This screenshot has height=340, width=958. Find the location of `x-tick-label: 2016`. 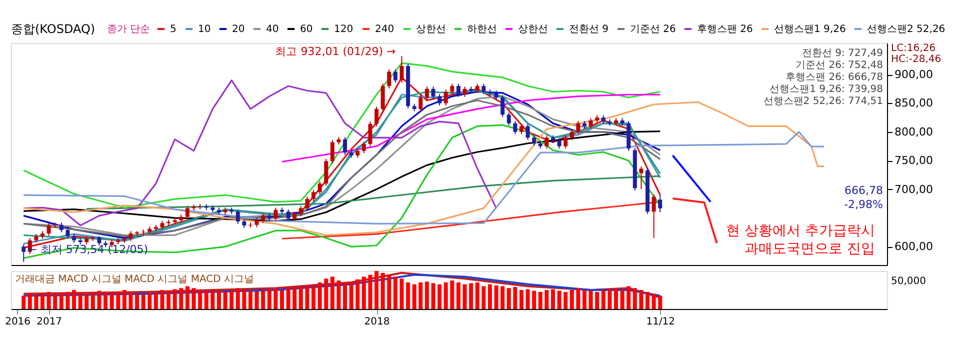

x-tick-label: 2016 is located at coordinates (18, 322).